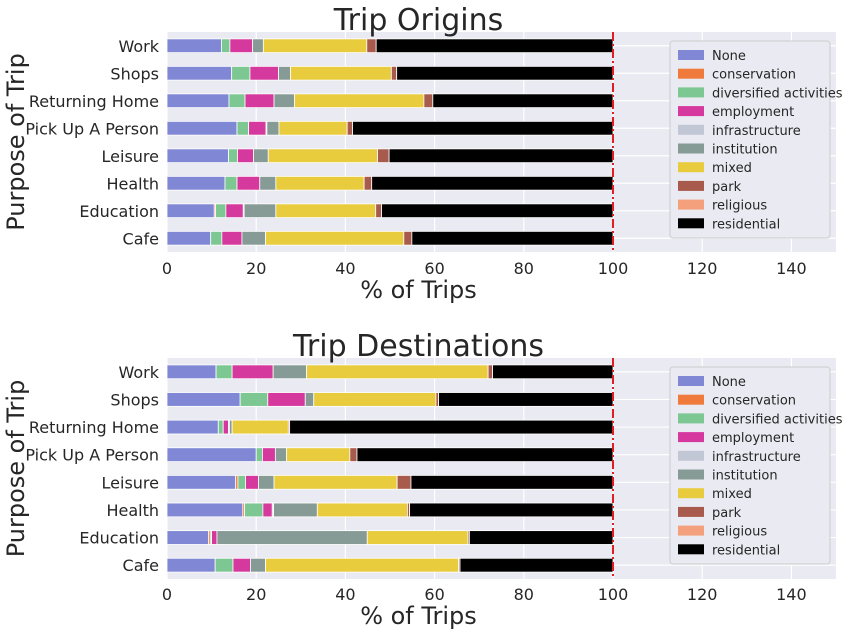 The image size is (843, 638). I want to click on x-tick-label: 60, so click(434, 268).